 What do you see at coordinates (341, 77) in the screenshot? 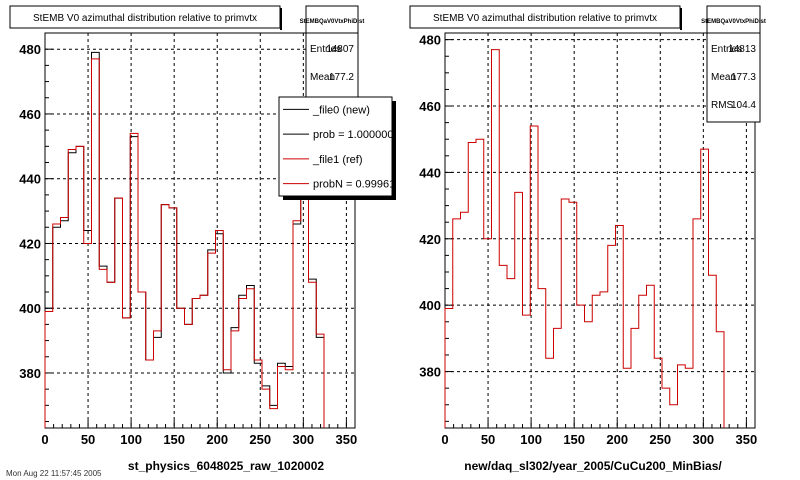
I see `stats-value: 177.2` at bounding box center [341, 77].